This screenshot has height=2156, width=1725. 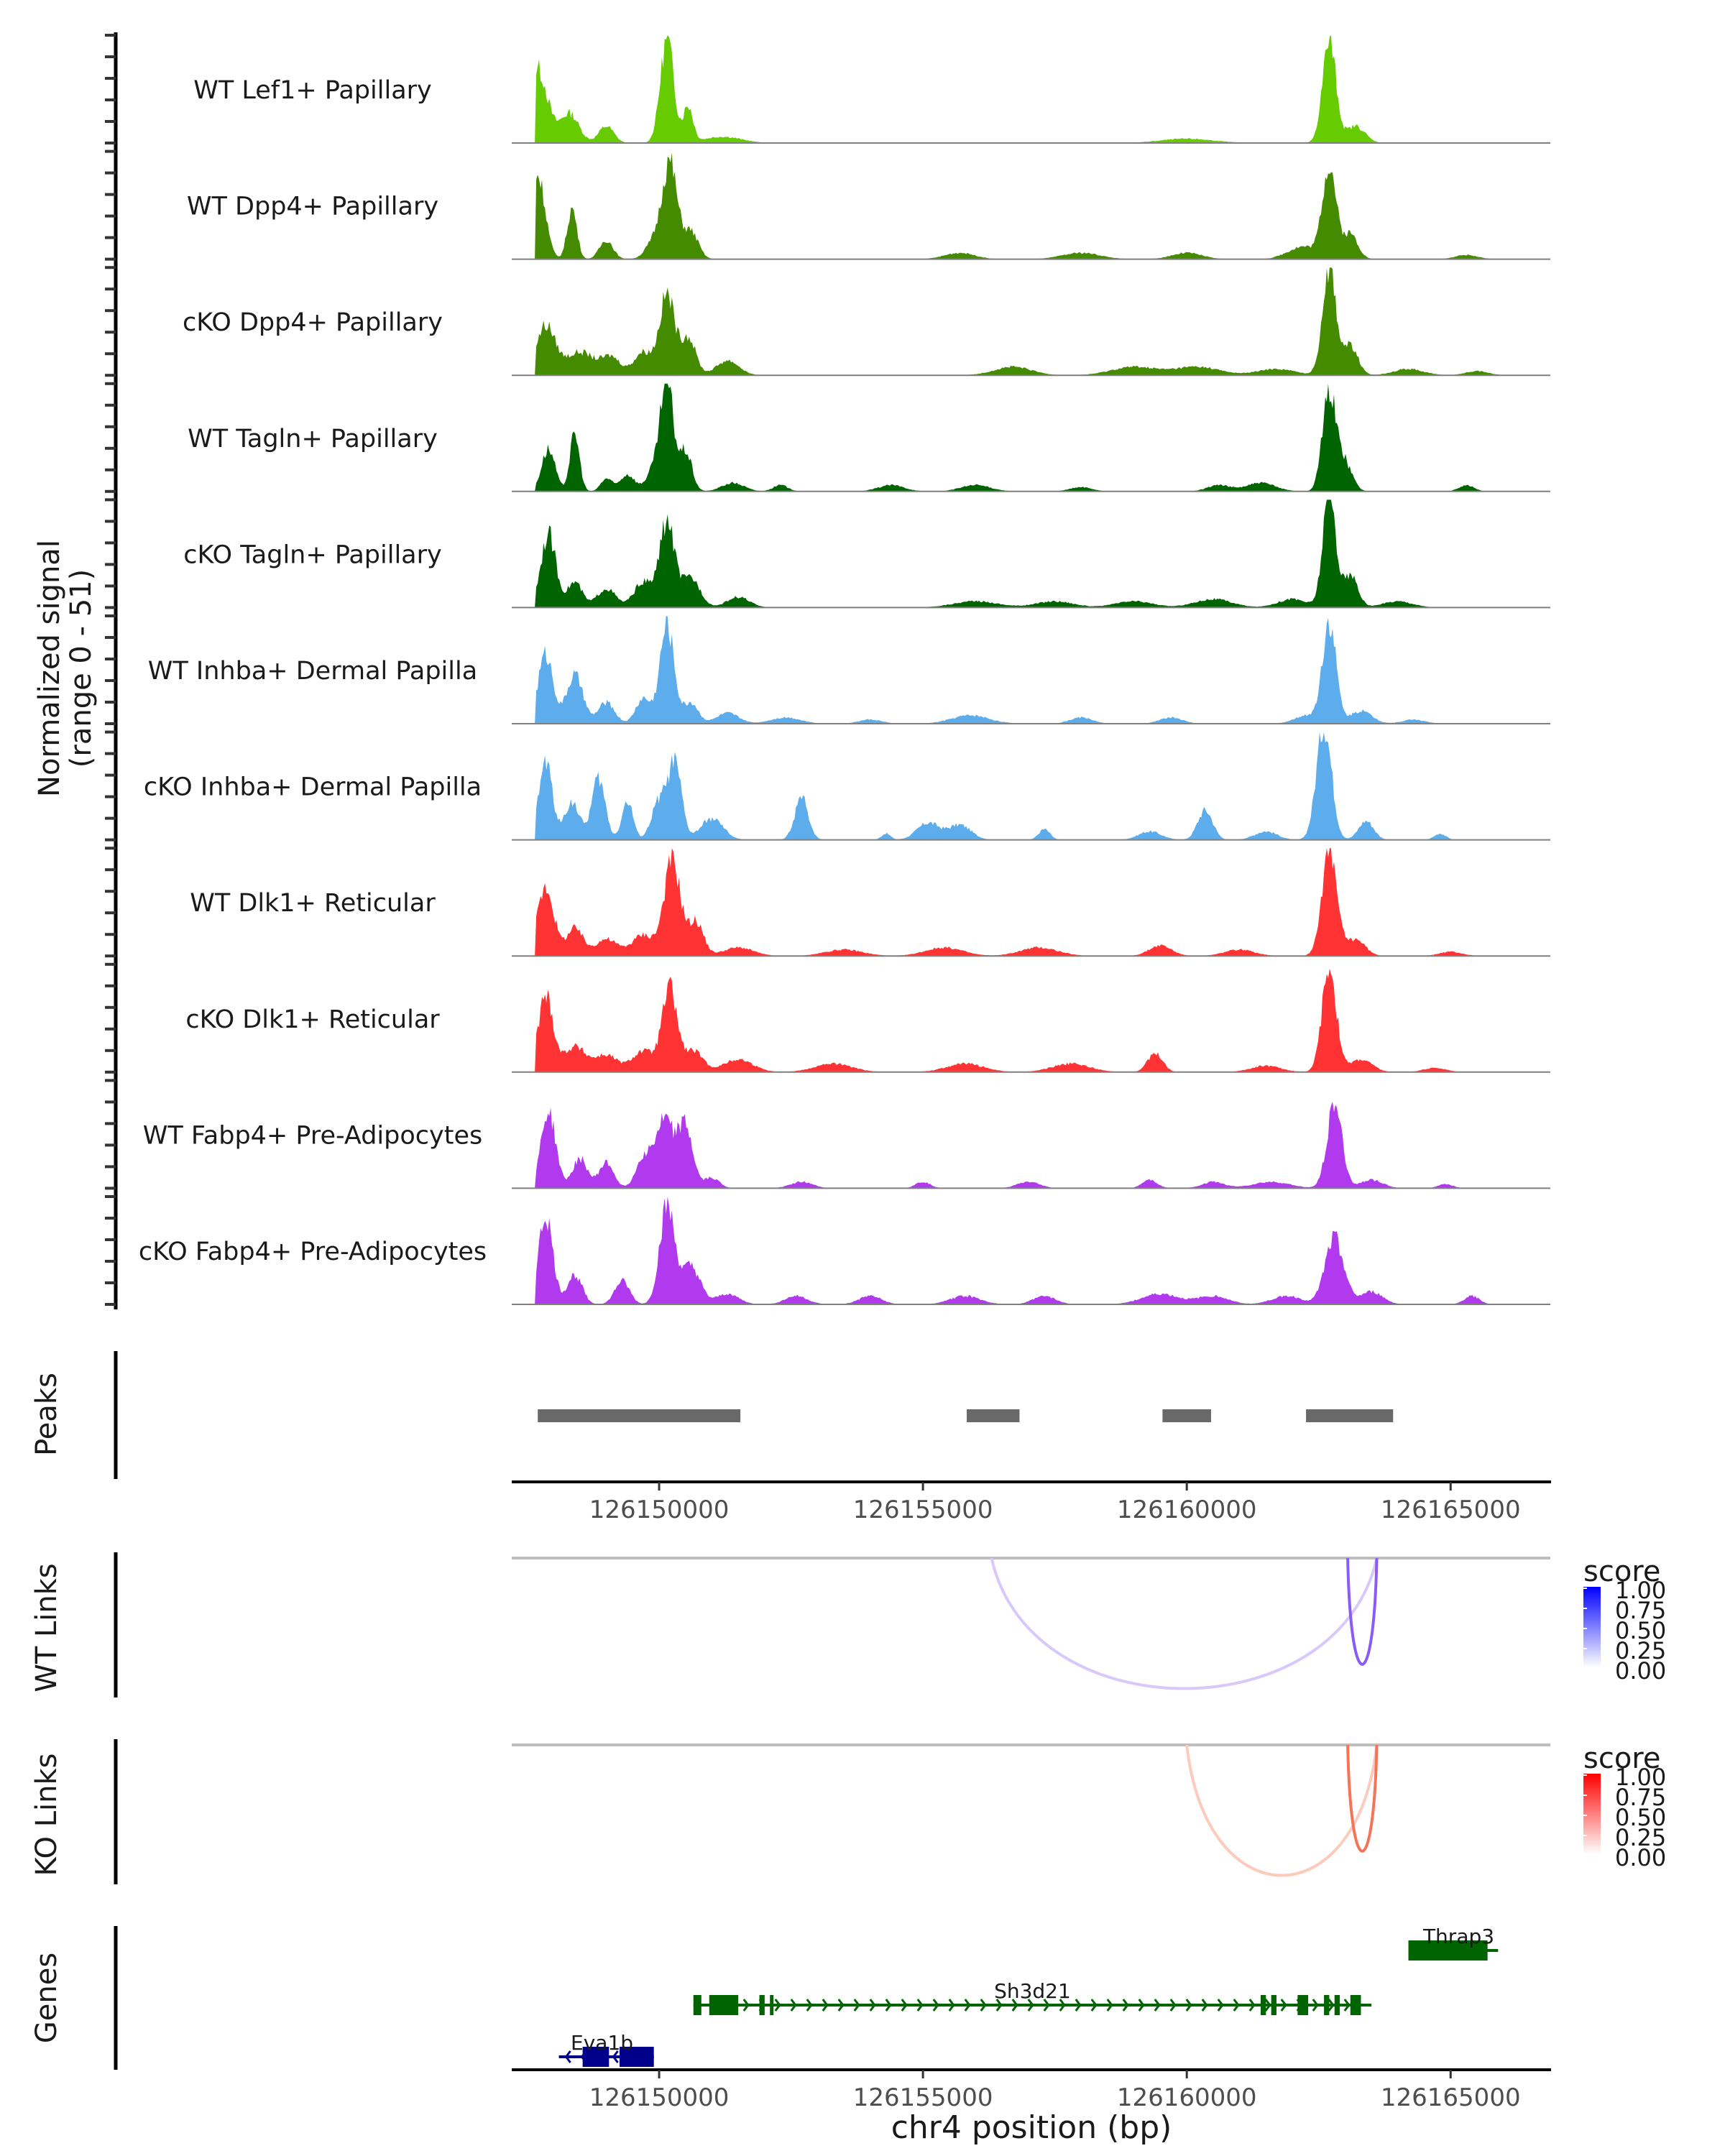 I want to click on track-label: cKO Inhba+ Dermal Papilla, so click(x=313, y=788).